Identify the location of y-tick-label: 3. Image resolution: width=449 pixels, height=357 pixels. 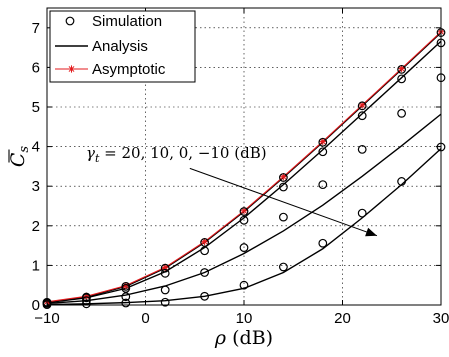
(36, 186).